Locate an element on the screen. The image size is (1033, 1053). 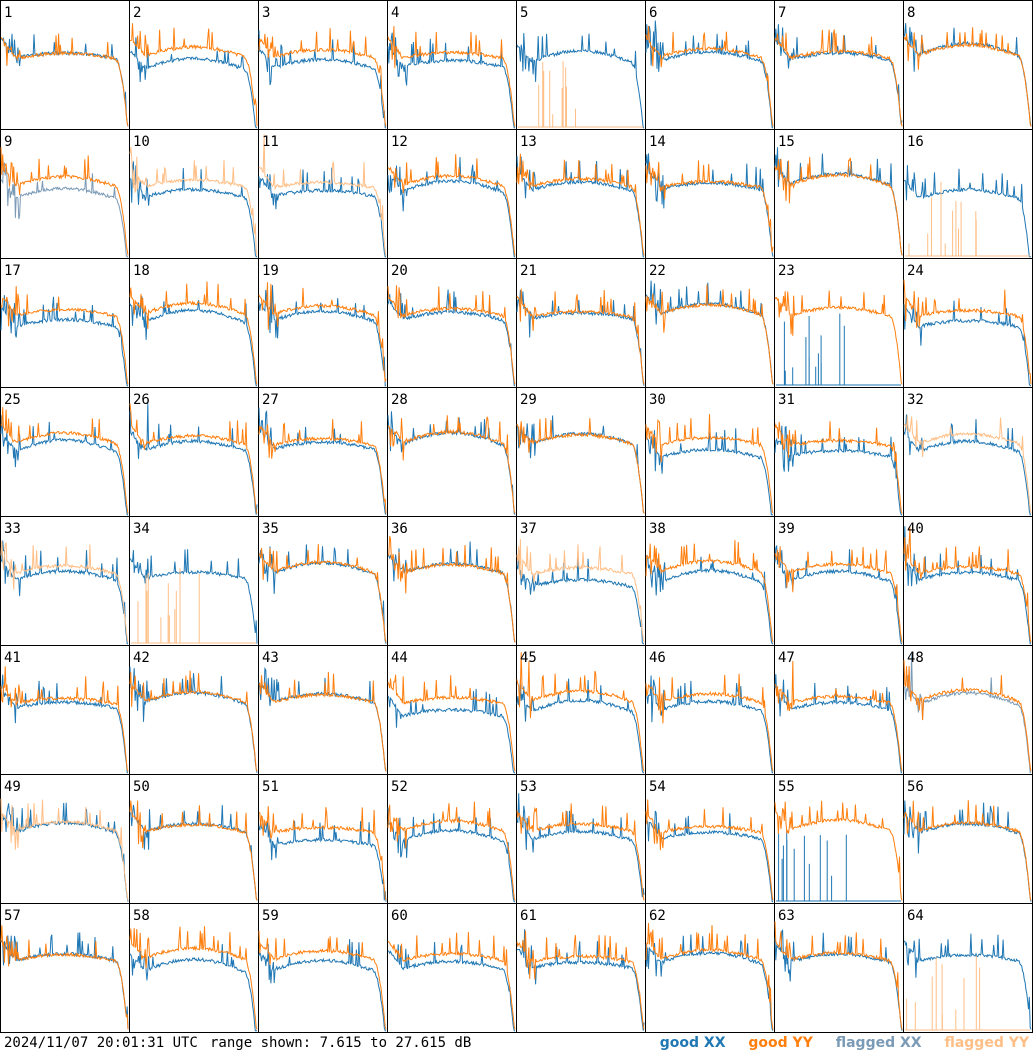
panel-label: 9 is located at coordinates (8, 142).